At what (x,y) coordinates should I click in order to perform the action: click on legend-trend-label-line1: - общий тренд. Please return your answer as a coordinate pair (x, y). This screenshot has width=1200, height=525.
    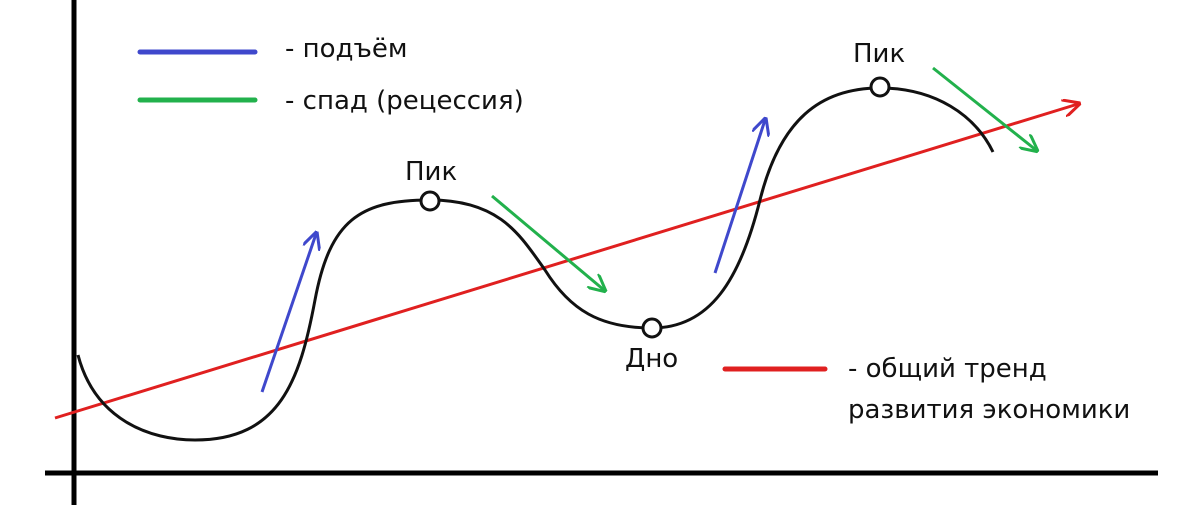
    Looking at the image, I should click on (947, 369).